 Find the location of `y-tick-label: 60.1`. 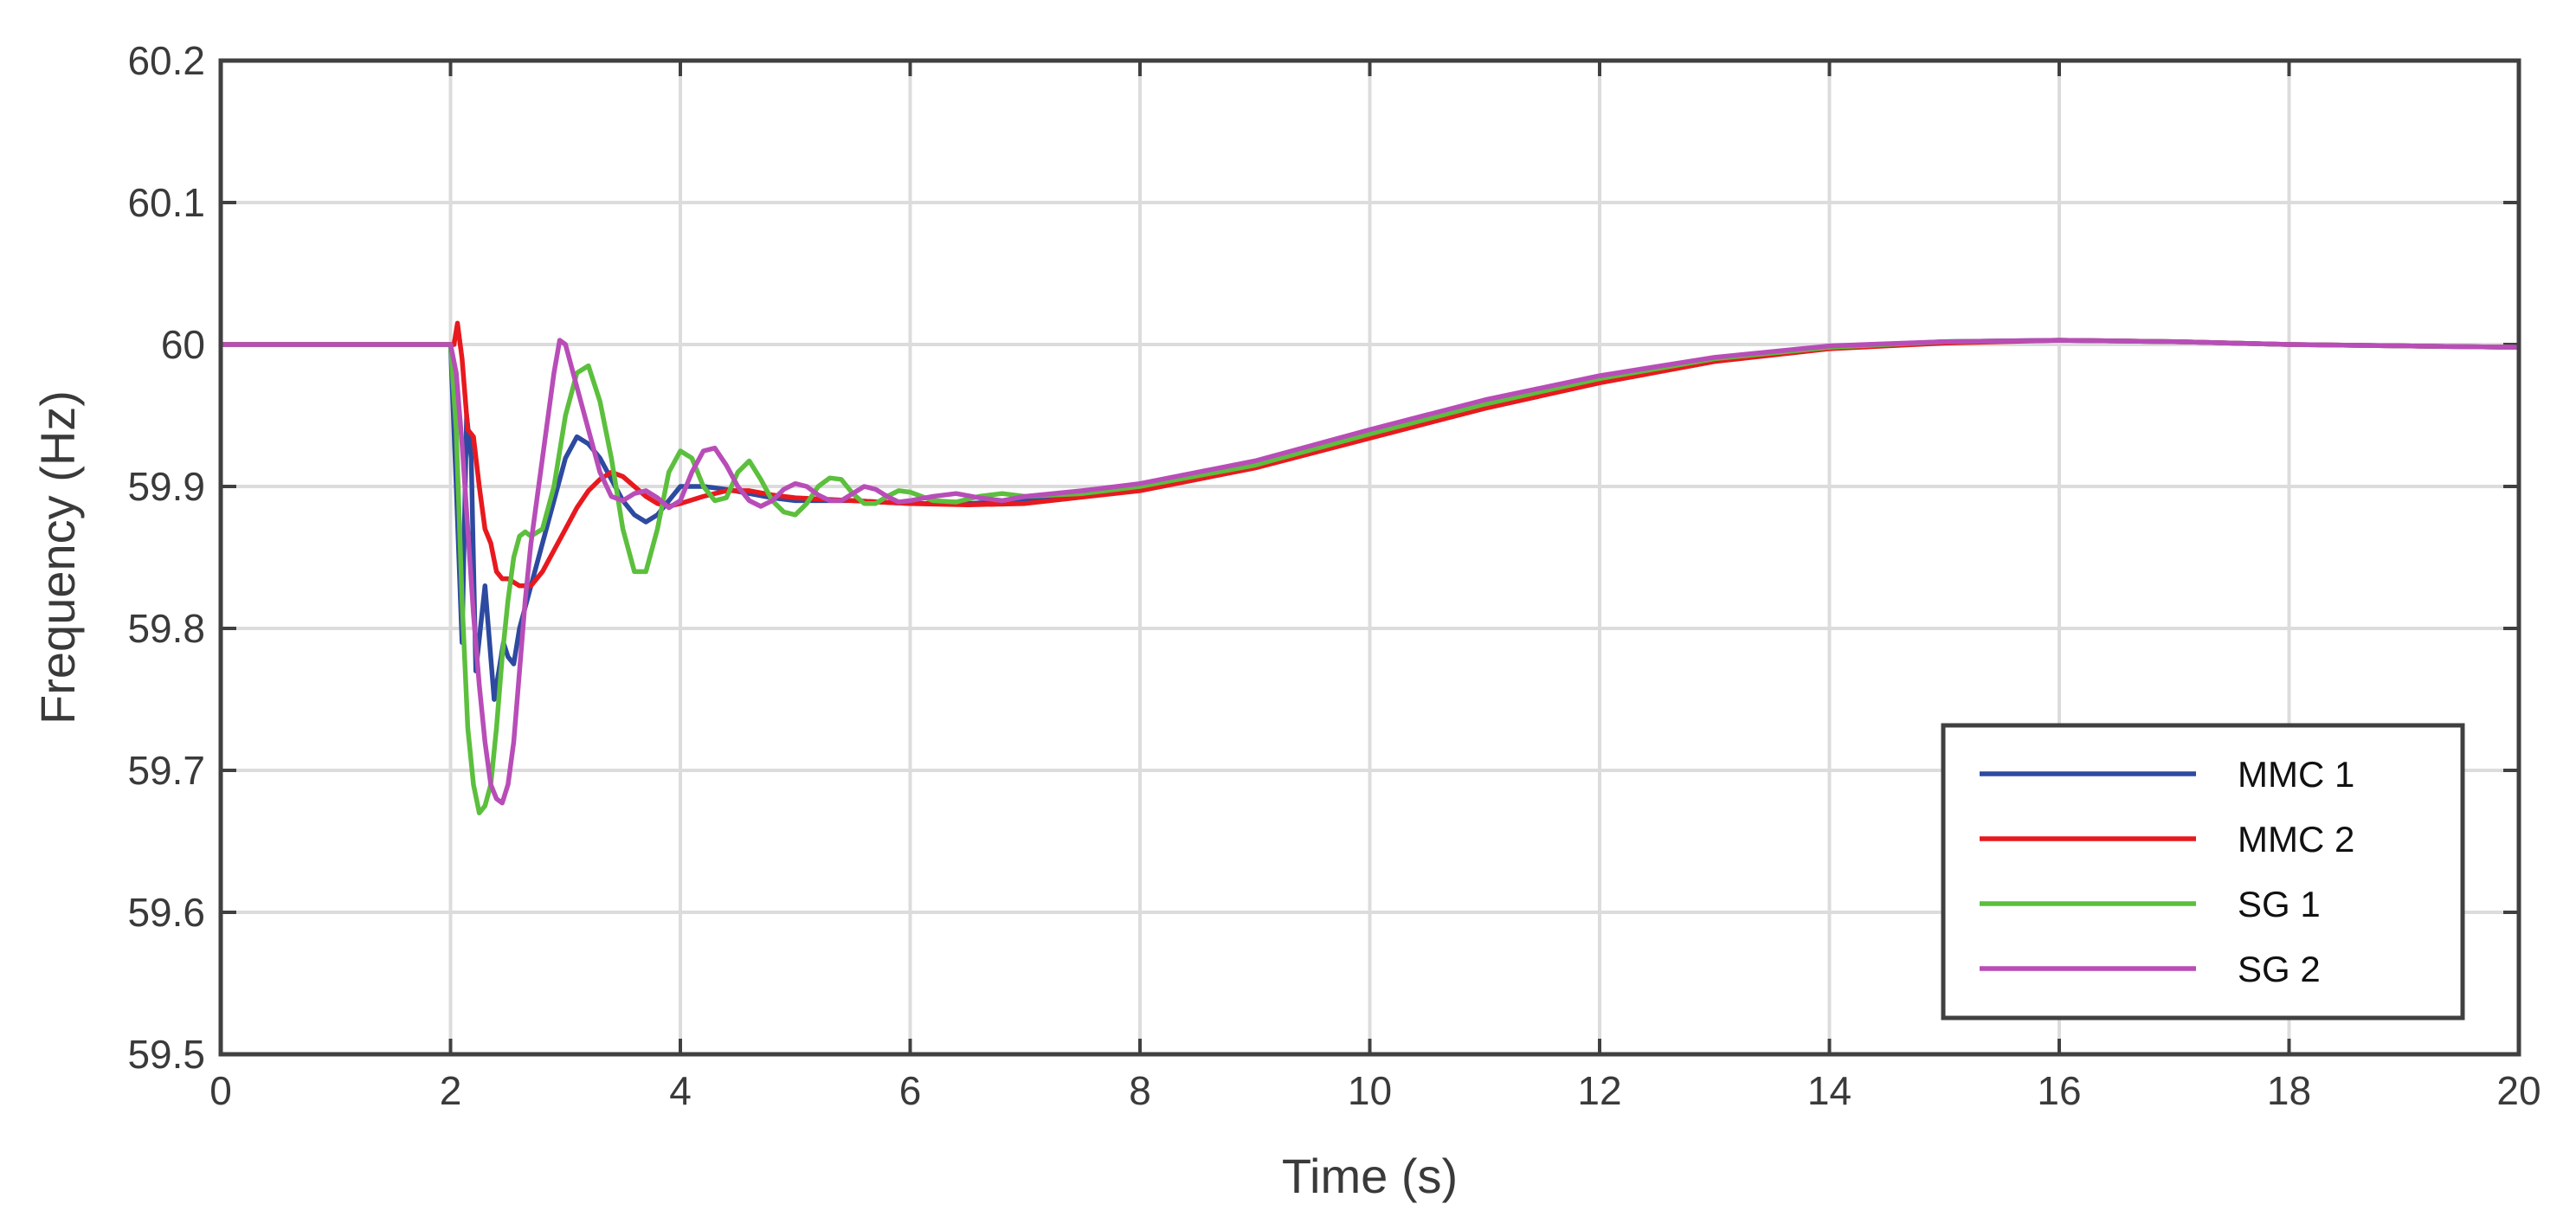

y-tick-label: 60.1 is located at coordinates (166, 202).